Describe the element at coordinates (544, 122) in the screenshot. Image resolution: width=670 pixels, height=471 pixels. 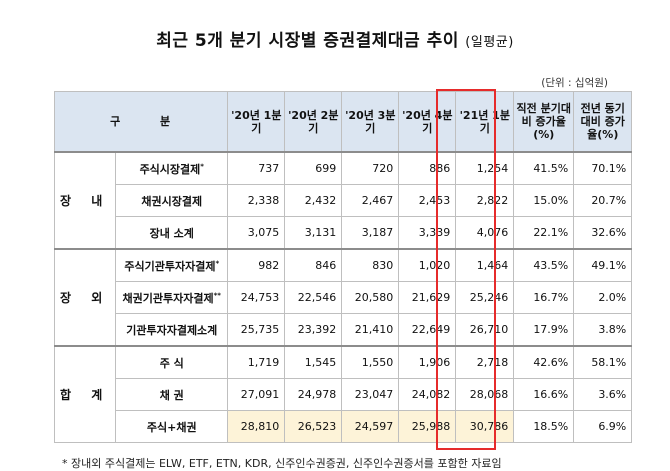
I see `header-qoq: 직전 분기대비 증가율(%)` at that location.